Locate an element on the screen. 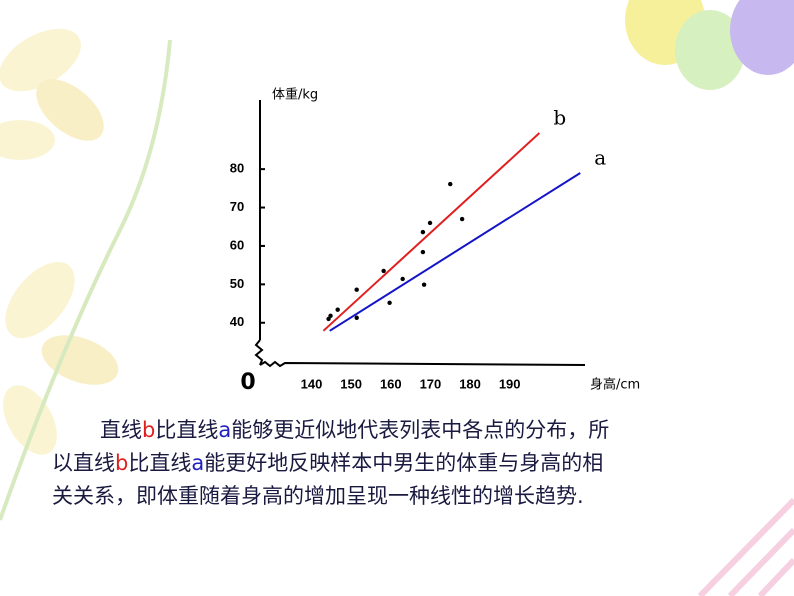 The width and height of the screenshot is (794, 596). caption-run: 以直线 is located at coordinates (83, 463).